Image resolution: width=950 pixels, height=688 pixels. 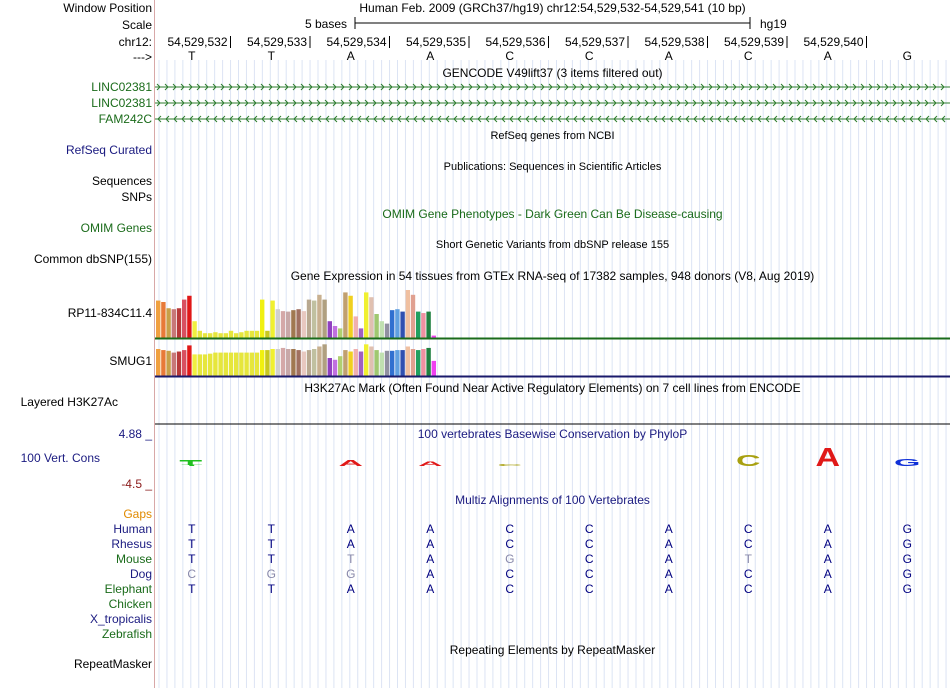 What do you see at coordinates (125, 119) in the screenshot?
I see `gencode-item-label-3: FAM242C` at bounding box center [125, 119].